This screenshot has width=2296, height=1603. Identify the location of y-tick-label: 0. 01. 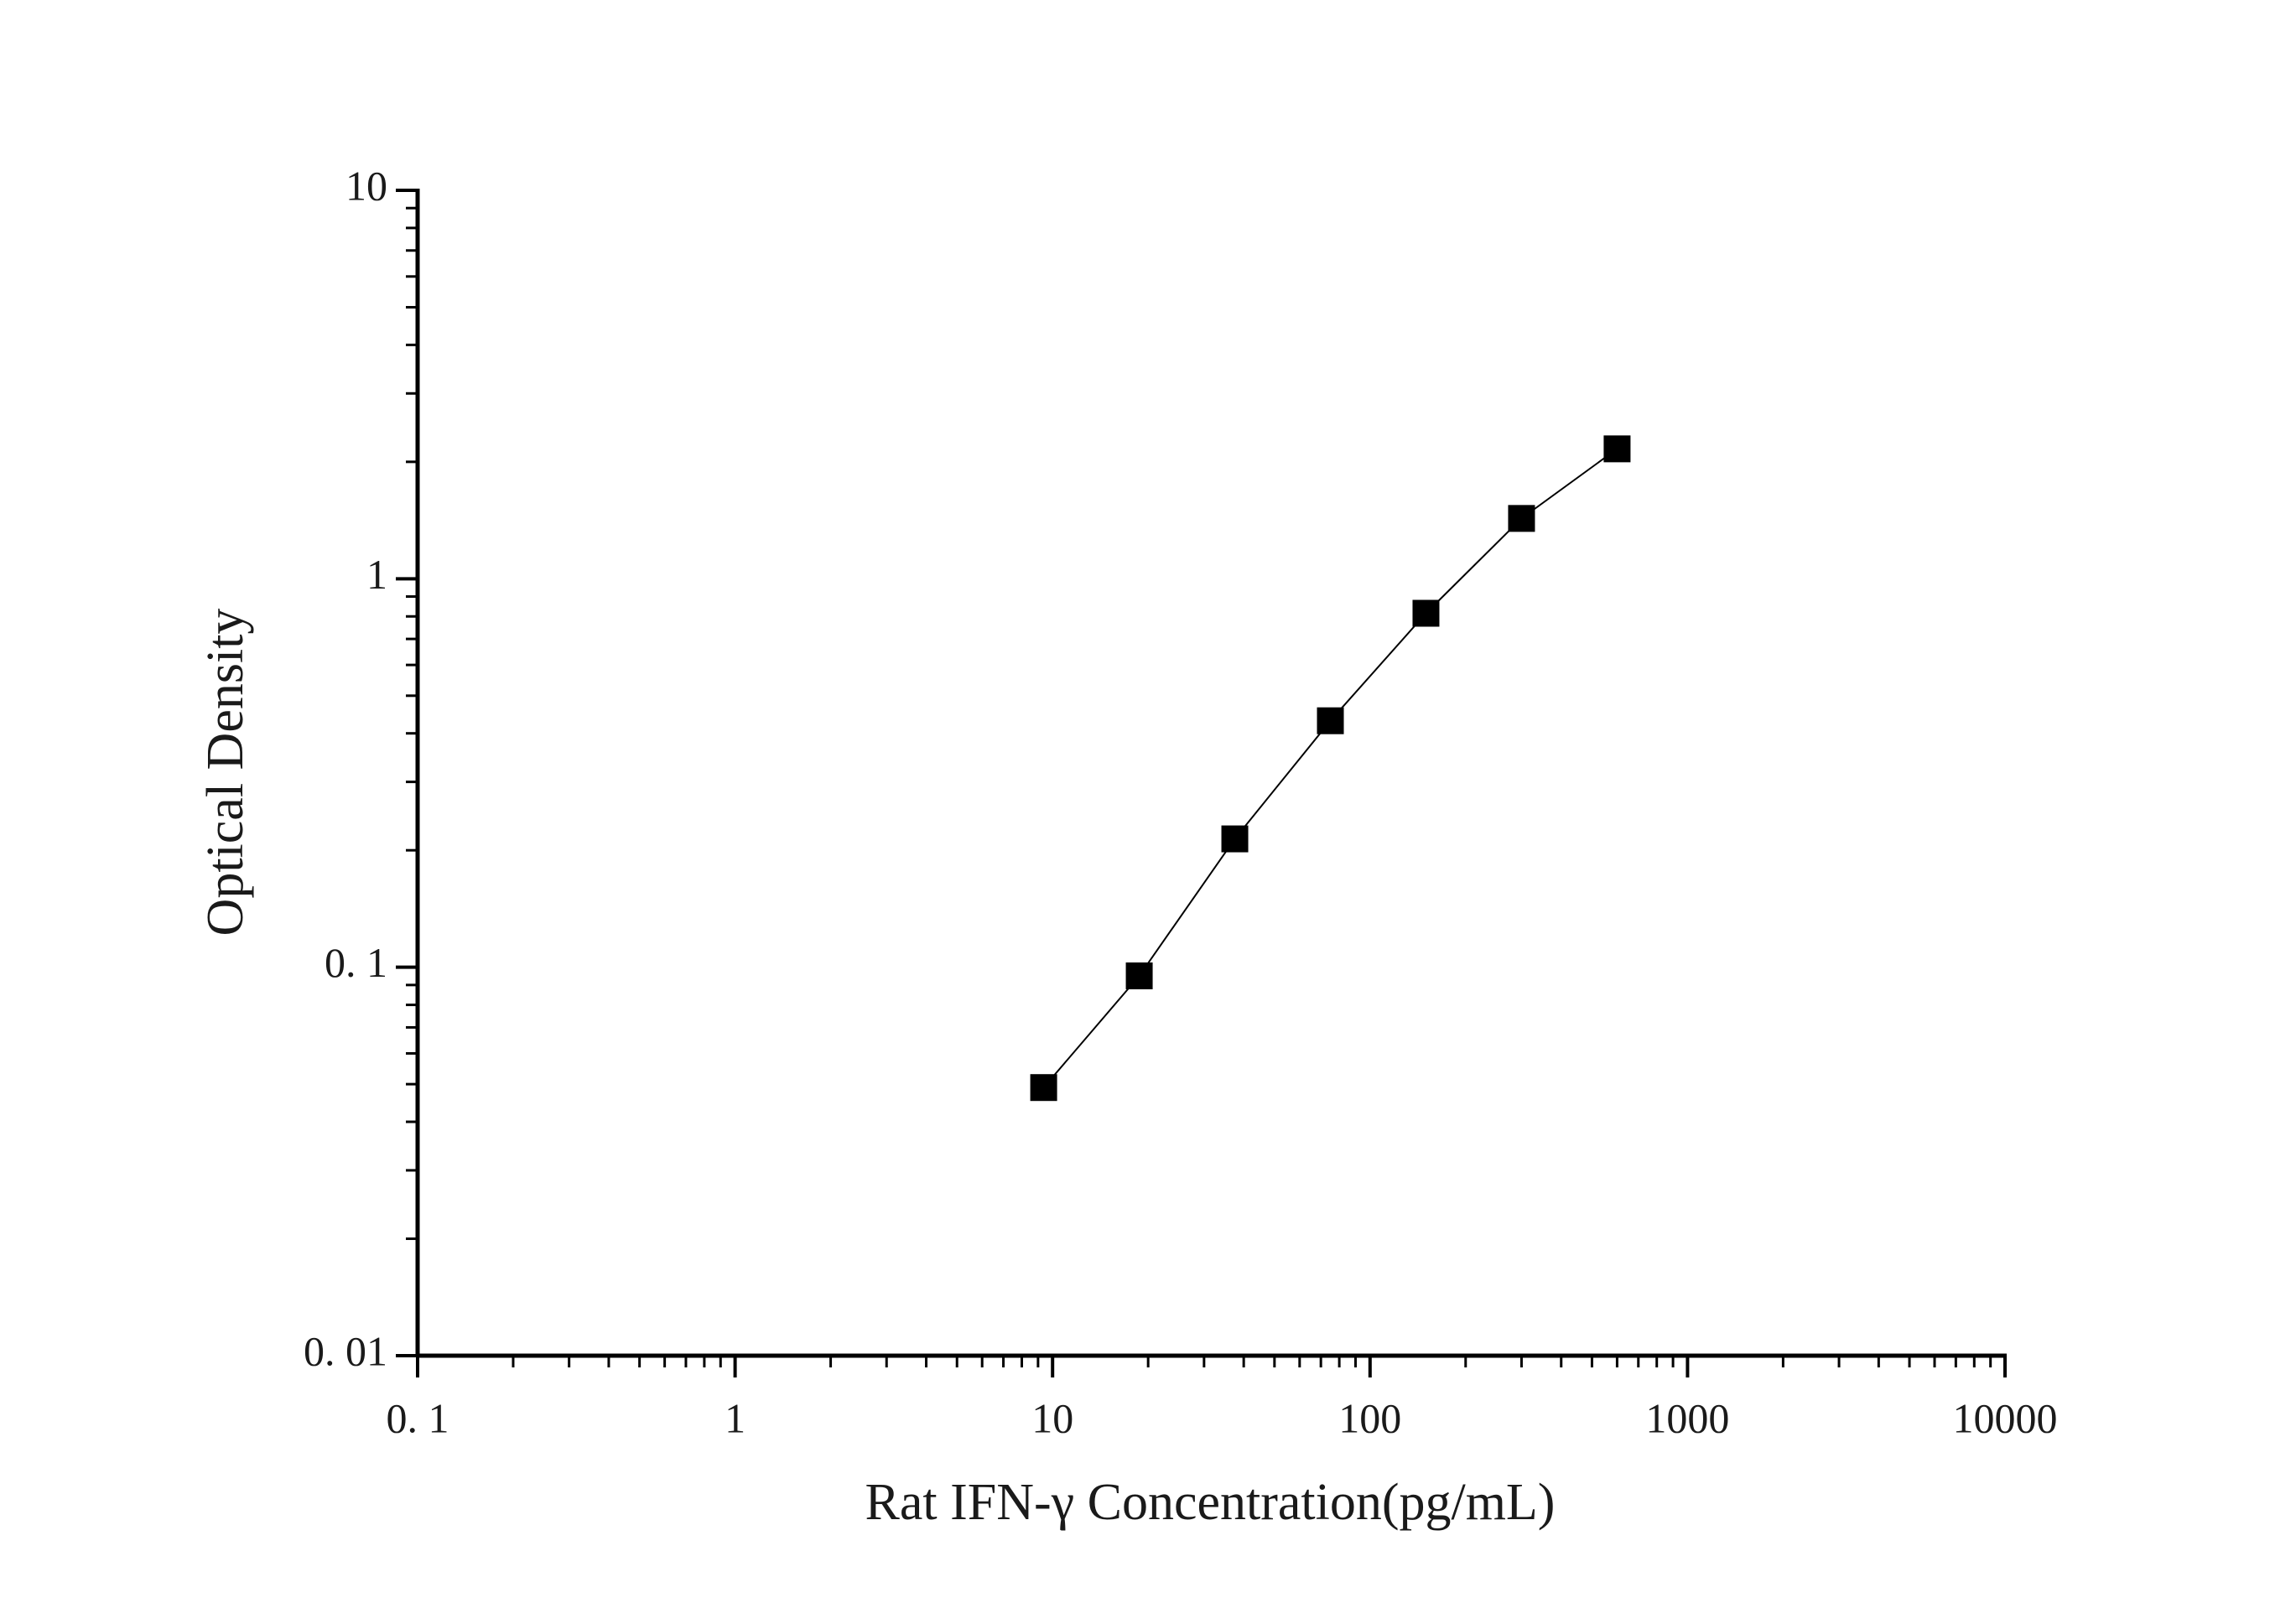
(345, 1350).